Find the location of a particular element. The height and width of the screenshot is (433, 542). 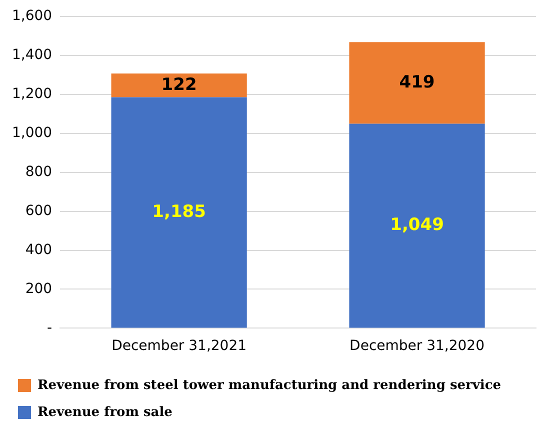

y-tick-label: 200 is located at coordinates (38, 288).